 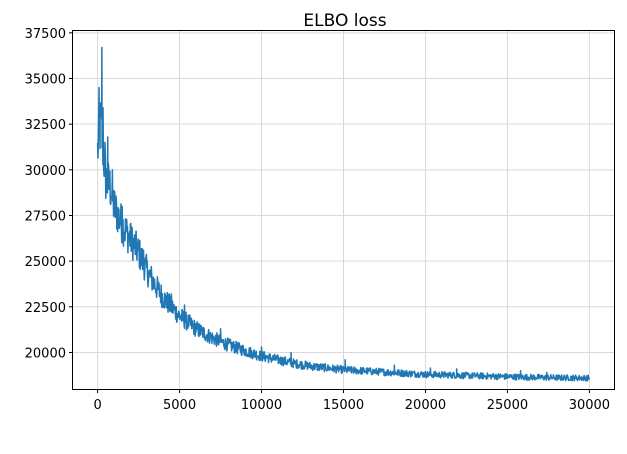 I want to click on y-tick-label: 32500, so click(x=45, y=125).